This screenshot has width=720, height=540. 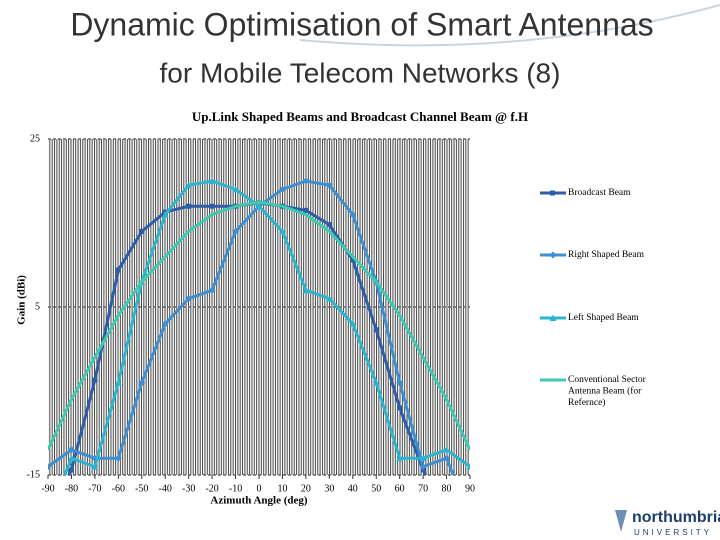 What do you see at coordinates (400, 488) in the screenshot?
I see `x-tick-label: 60` at bounding box center [400, 488].